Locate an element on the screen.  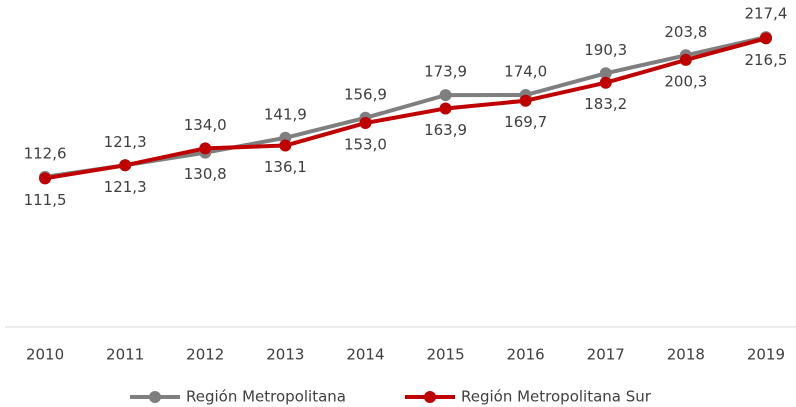
legend-label: Región Metropolitana Sur is located at coordinates (556, 397).